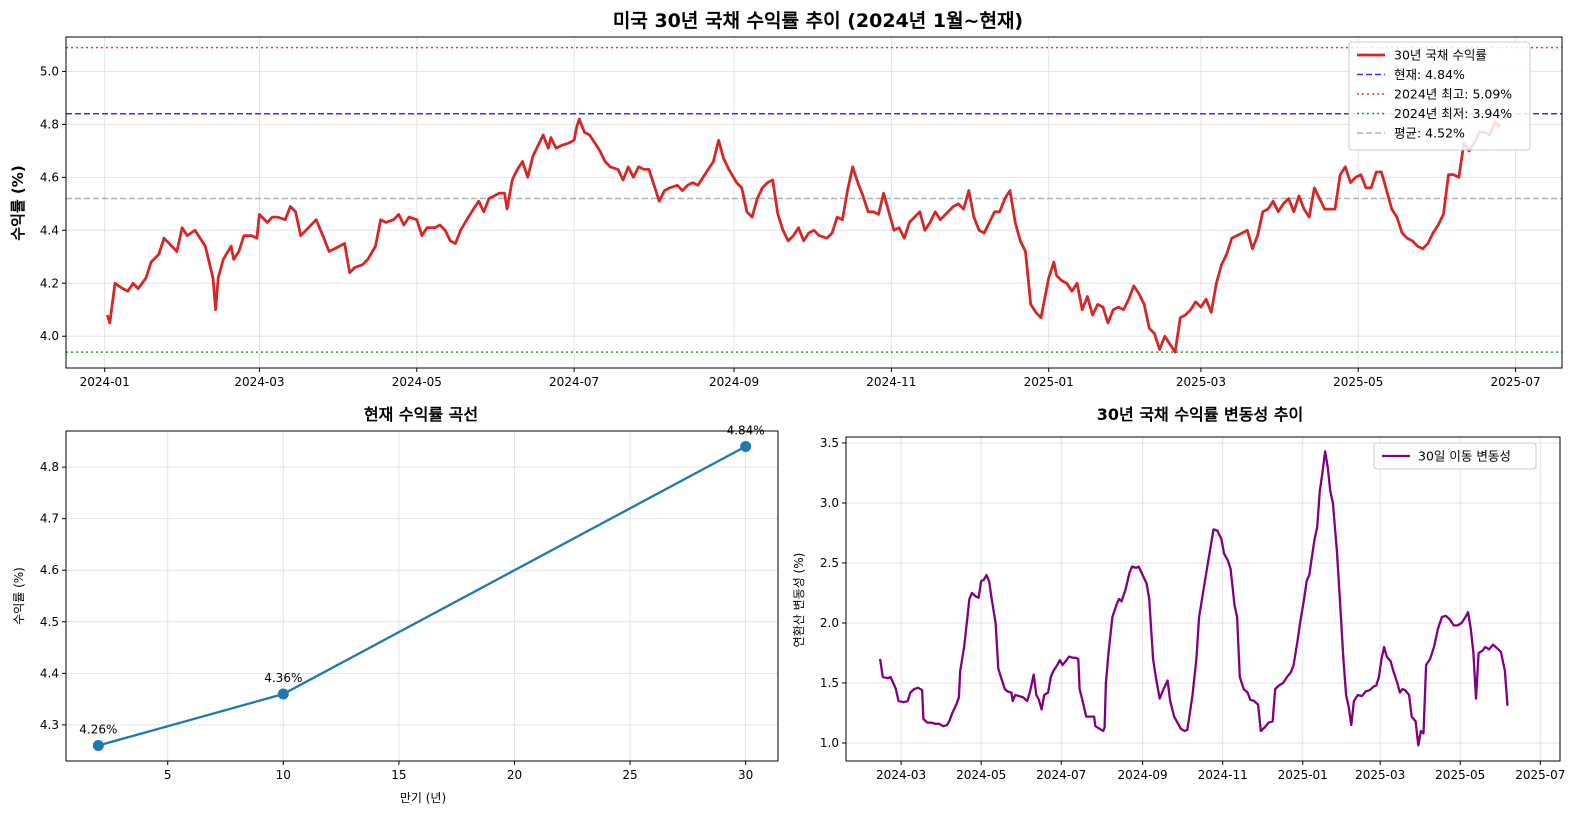  I want to click on vol-xtick-label: 2025-05, so click(1460, 775).